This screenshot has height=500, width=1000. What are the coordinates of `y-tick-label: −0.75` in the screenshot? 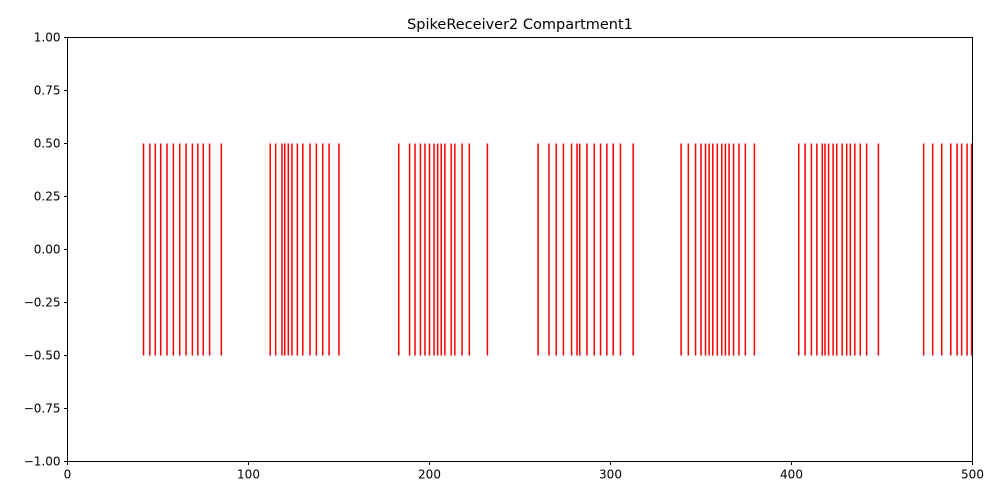 It's located at (42, 409).